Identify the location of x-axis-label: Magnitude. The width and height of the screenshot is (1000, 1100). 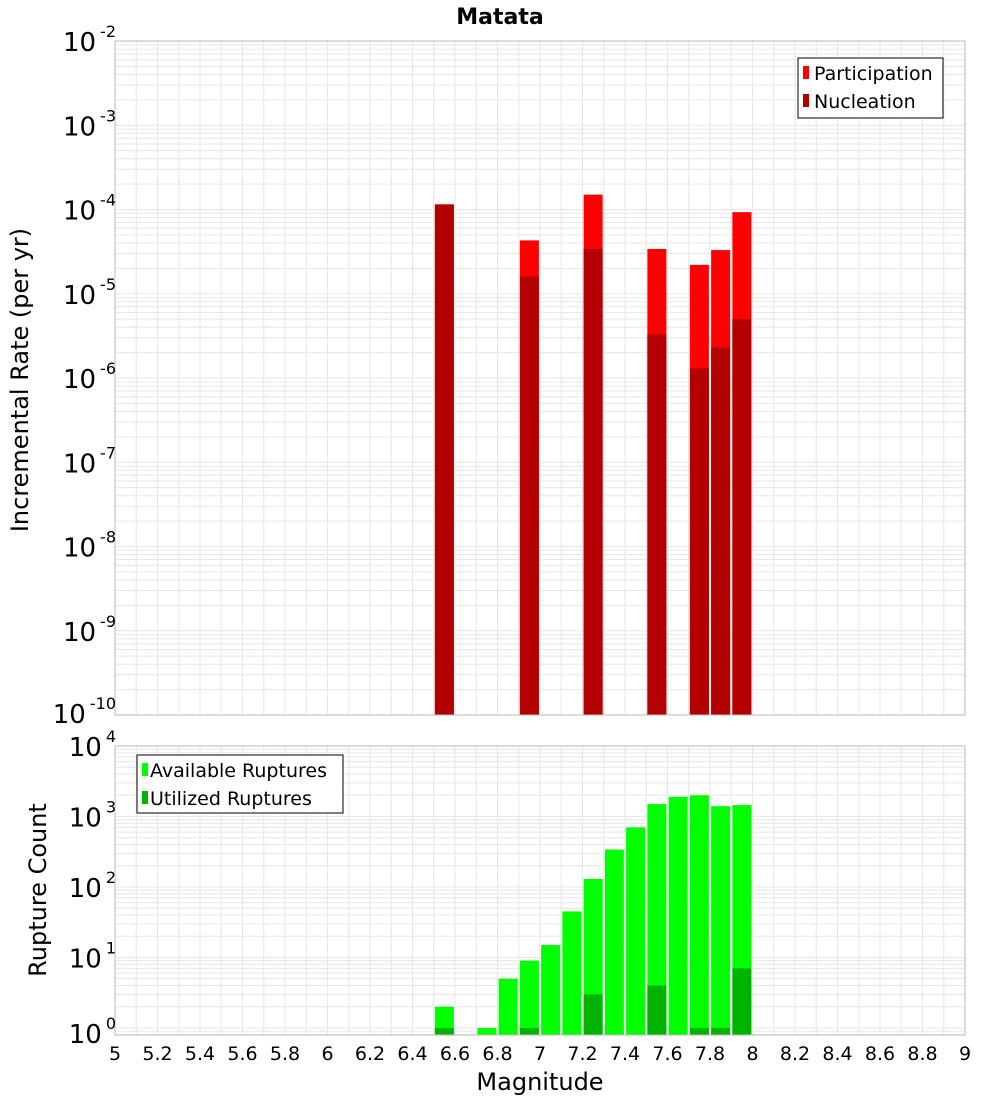
(539, 1082).